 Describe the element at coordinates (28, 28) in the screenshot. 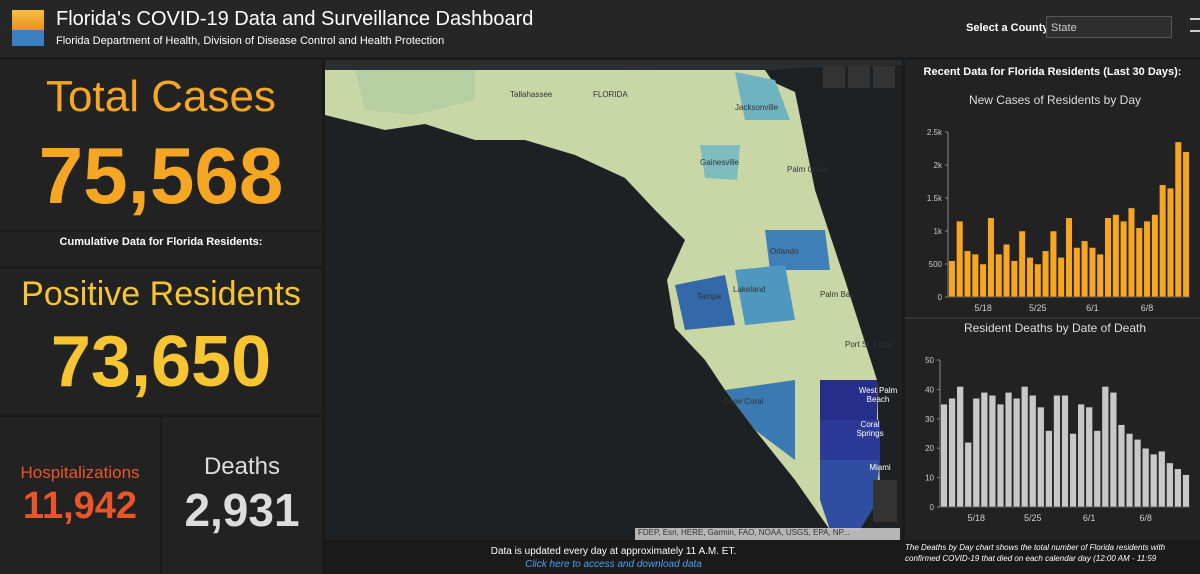

I see `logo` at that location.